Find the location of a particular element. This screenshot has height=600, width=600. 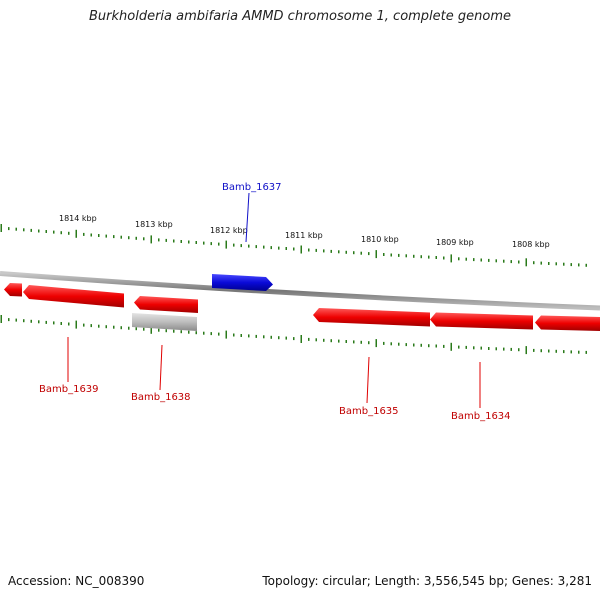

gene-bamb-1636-pseudo is located at coordinates (164, 322).